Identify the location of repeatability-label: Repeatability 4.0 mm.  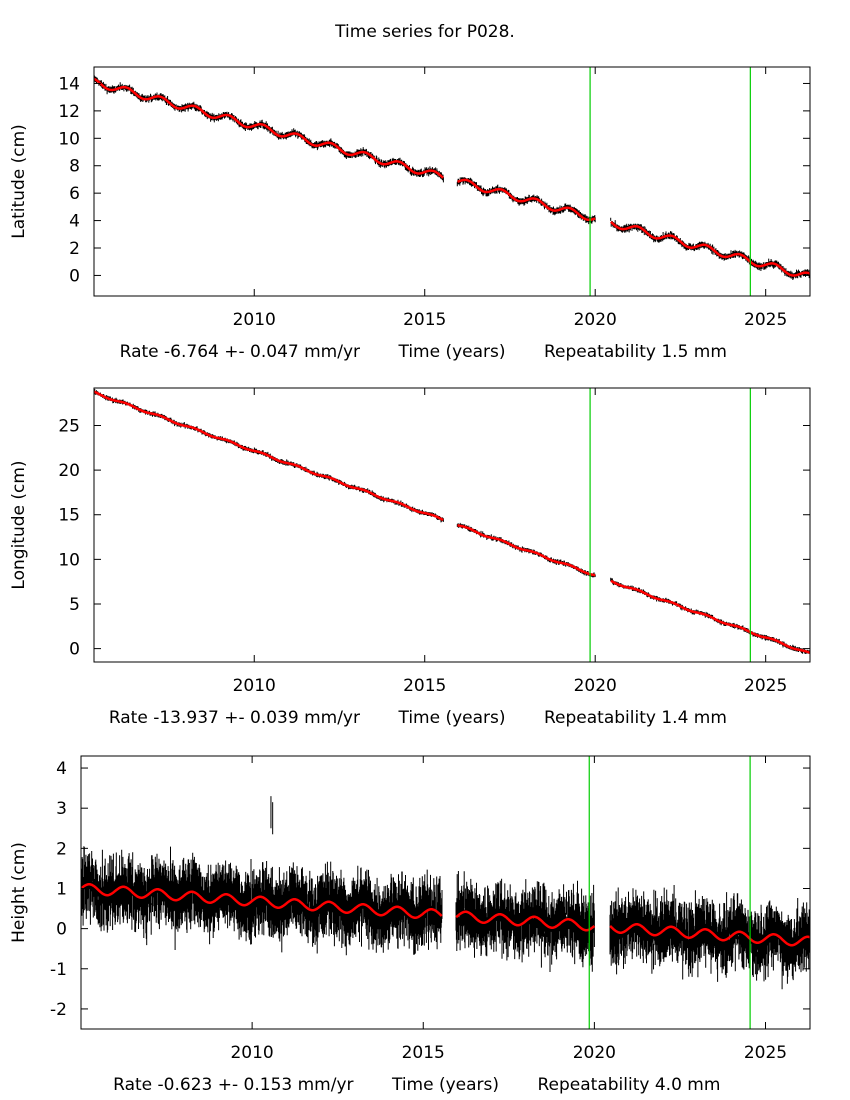
(629, 1085).